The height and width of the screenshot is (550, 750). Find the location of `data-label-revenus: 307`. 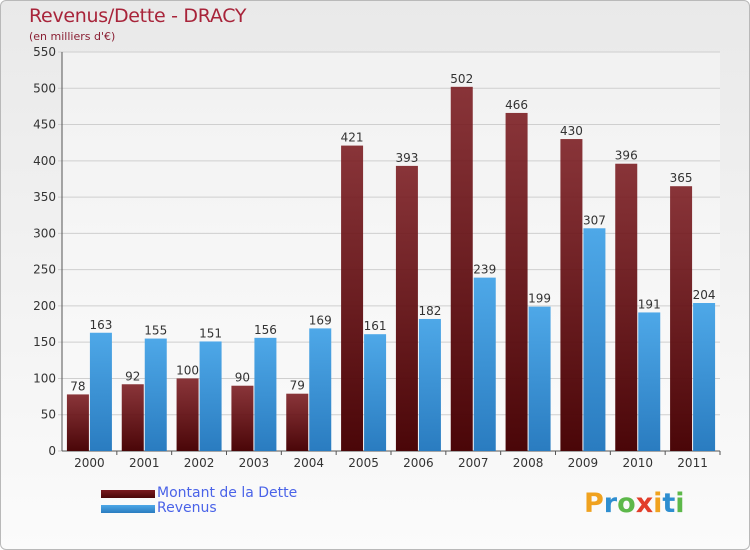

data-label-revenus: 307 is located at coordinates (594, 220).